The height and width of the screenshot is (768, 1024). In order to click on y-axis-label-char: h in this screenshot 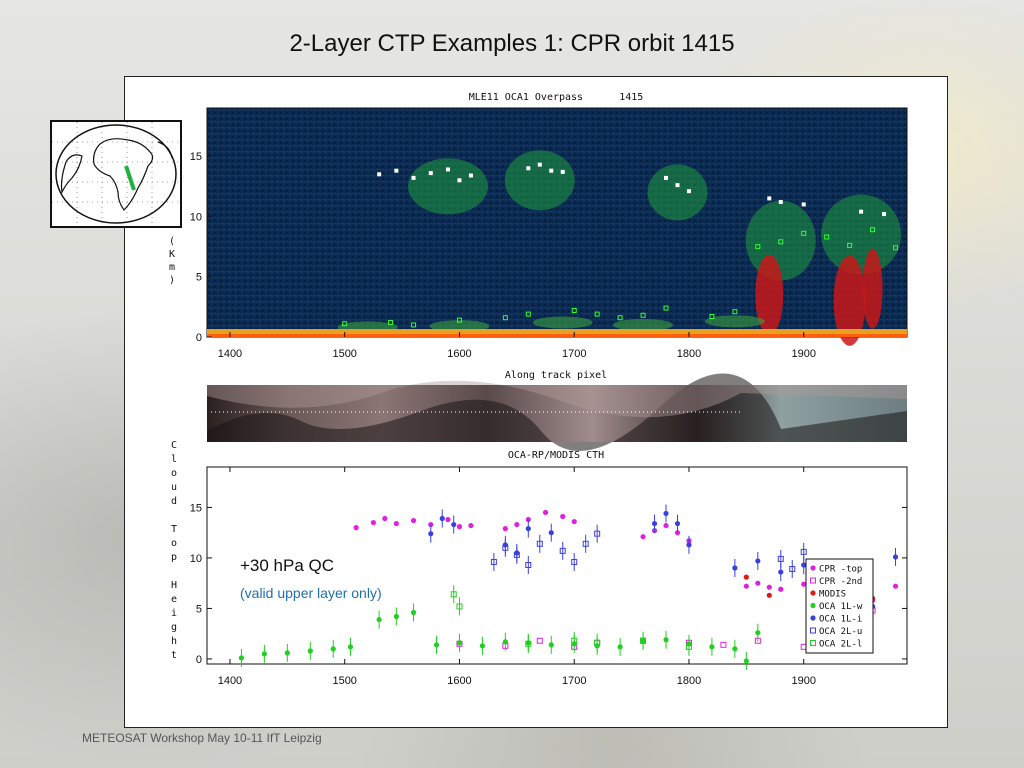, I will do `click(174, 641)`.